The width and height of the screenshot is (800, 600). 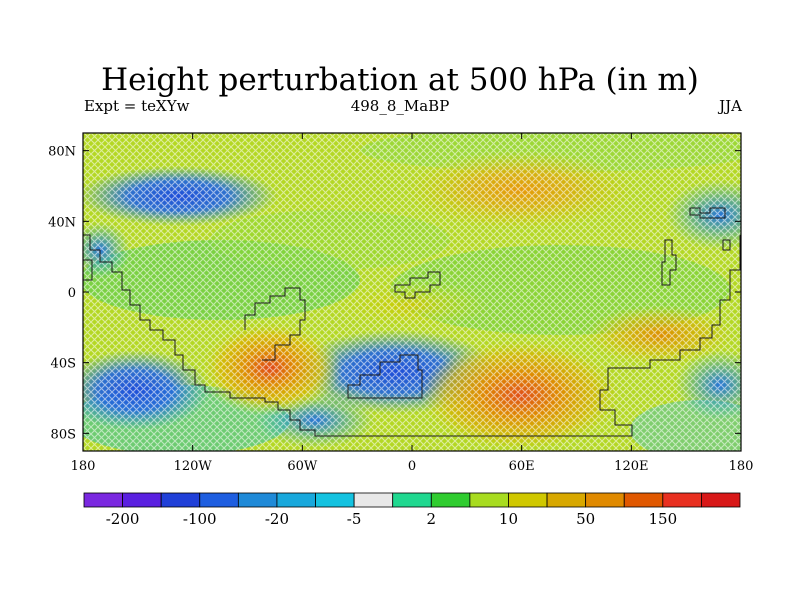 What do you see at coordinates (302, 466) in the screenshot?
I see `x-tick-label: 60W` at bounding box center [302, 466].